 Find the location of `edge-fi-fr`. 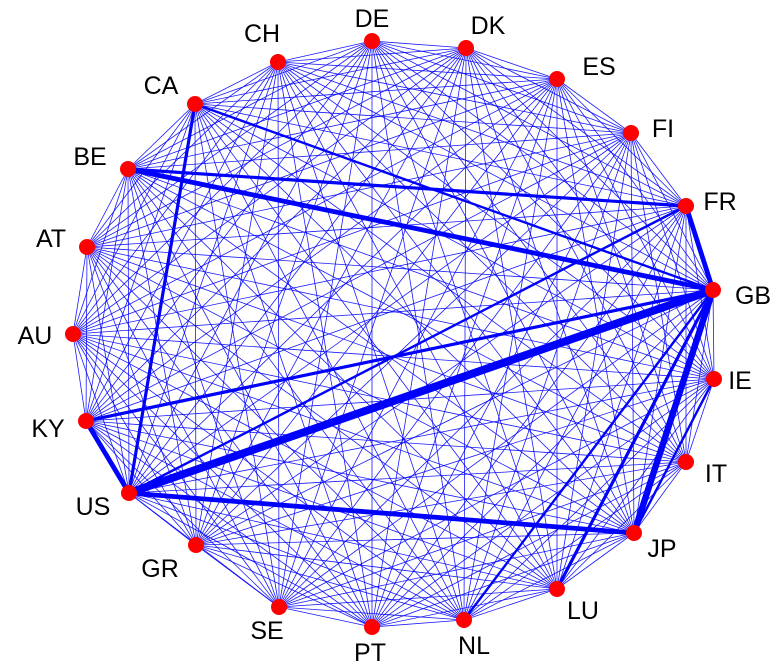

edge-fi-fr is located at coordinates (658, 169).